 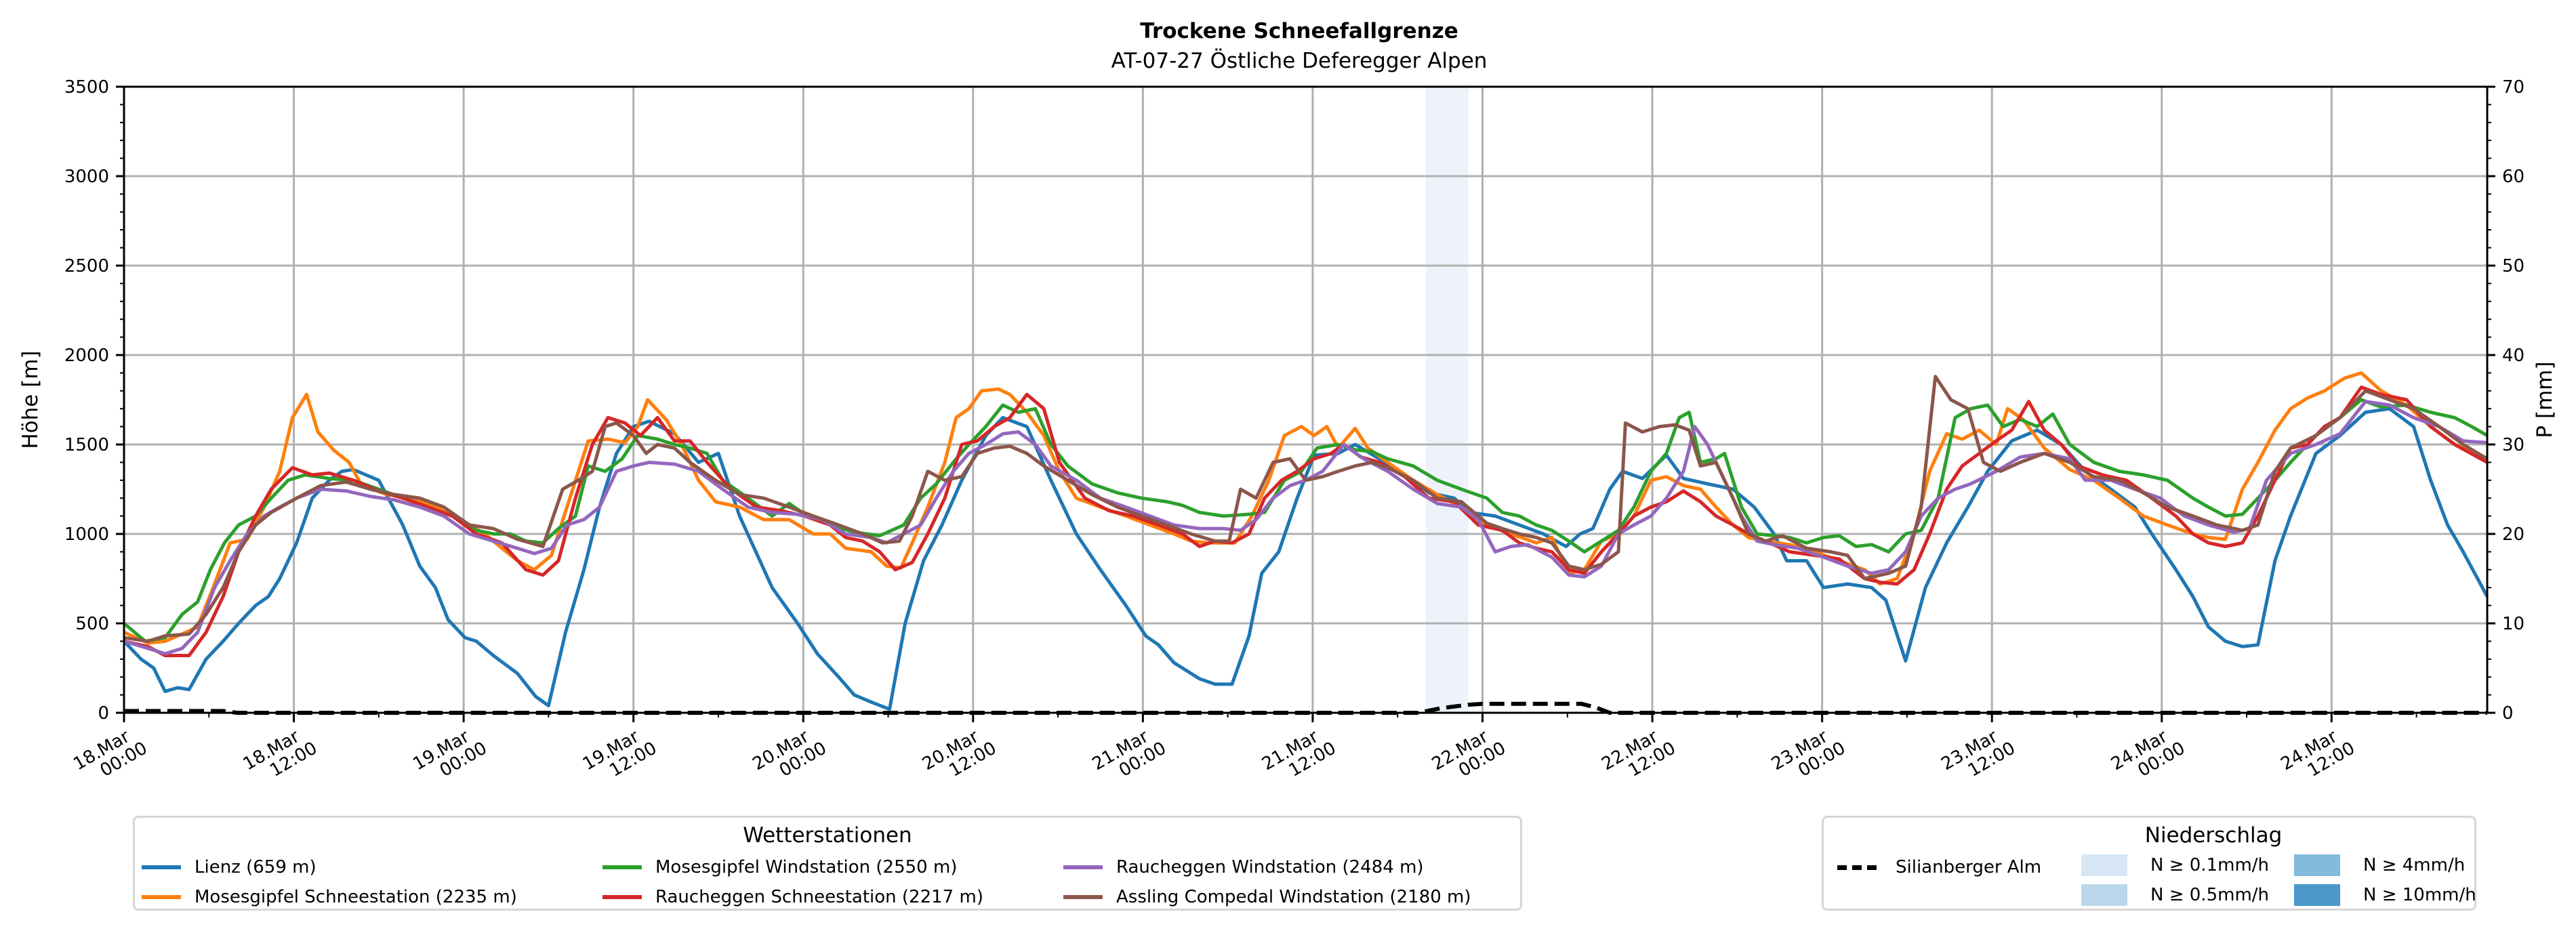 I want to click on y2-tick-label: 40, so click(x=2513, y=356).